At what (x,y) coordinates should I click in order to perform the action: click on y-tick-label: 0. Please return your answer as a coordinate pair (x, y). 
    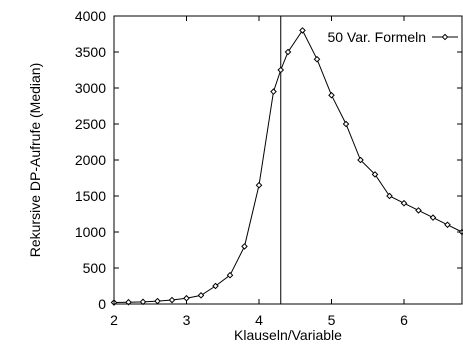
    Looking at the image, I should click on (102, 304).